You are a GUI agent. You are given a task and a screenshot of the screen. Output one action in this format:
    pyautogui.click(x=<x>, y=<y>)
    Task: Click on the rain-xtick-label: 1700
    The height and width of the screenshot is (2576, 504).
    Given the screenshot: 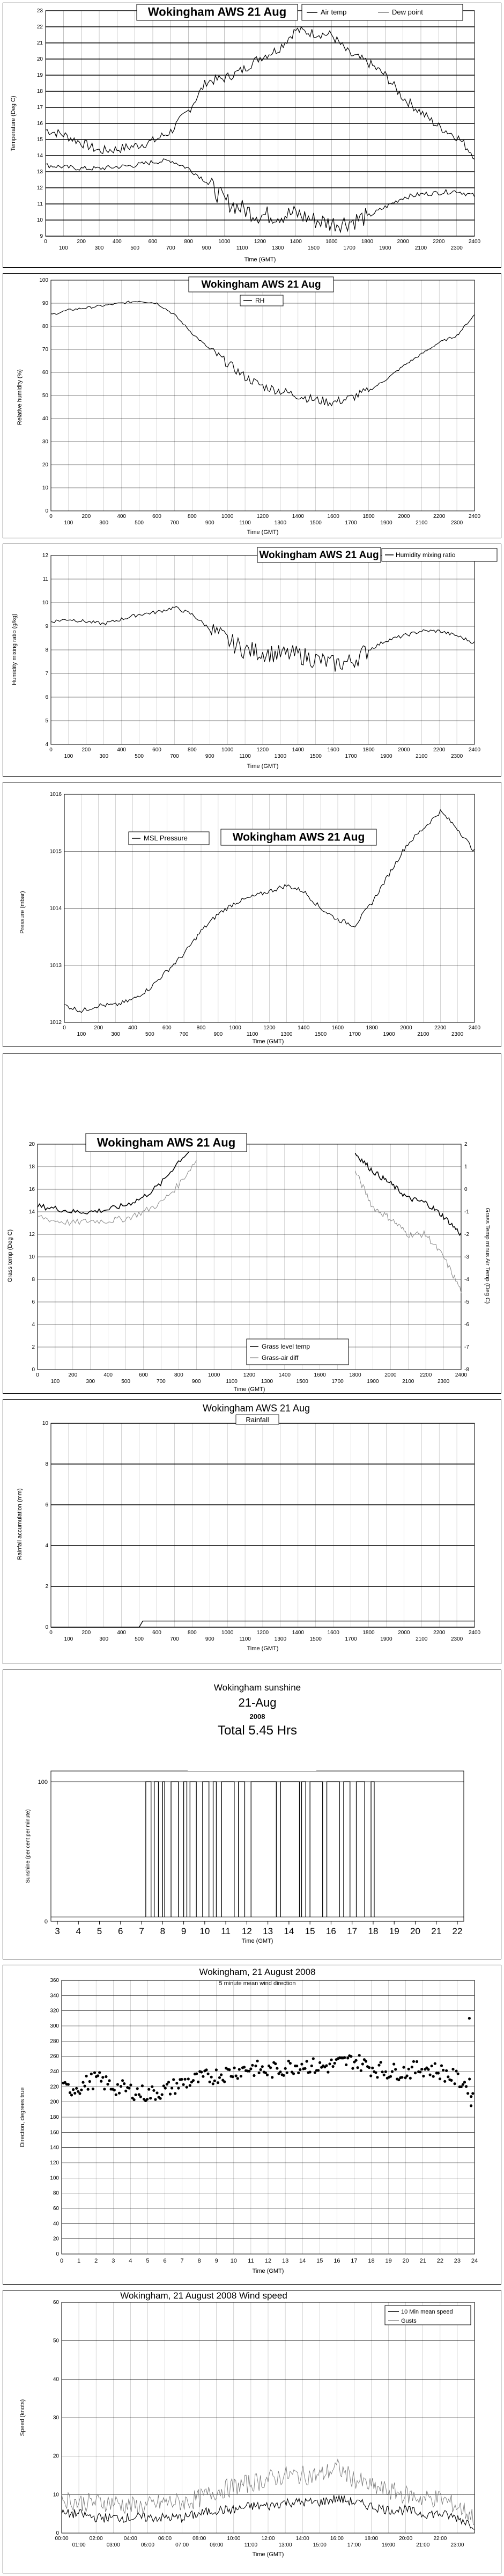 What is the action you would take?
    pyautogui.click(x=351, y=1639)
    